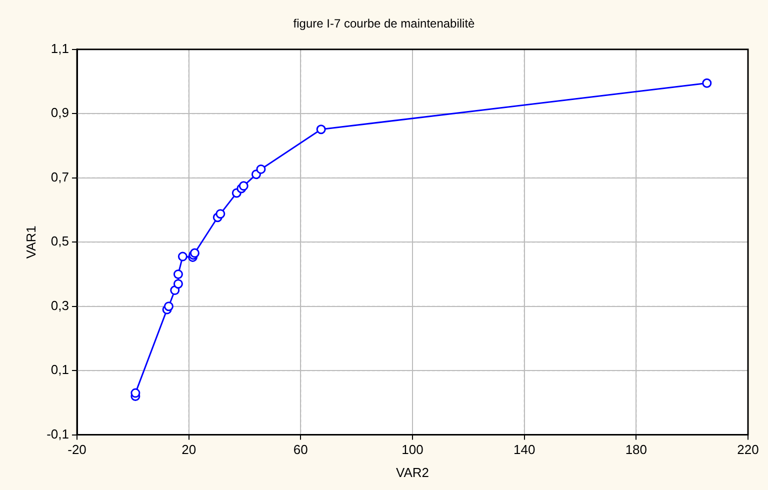 The image size is (768, 490). I want to click on y-tick-label: 0,5, so click(59, 241).